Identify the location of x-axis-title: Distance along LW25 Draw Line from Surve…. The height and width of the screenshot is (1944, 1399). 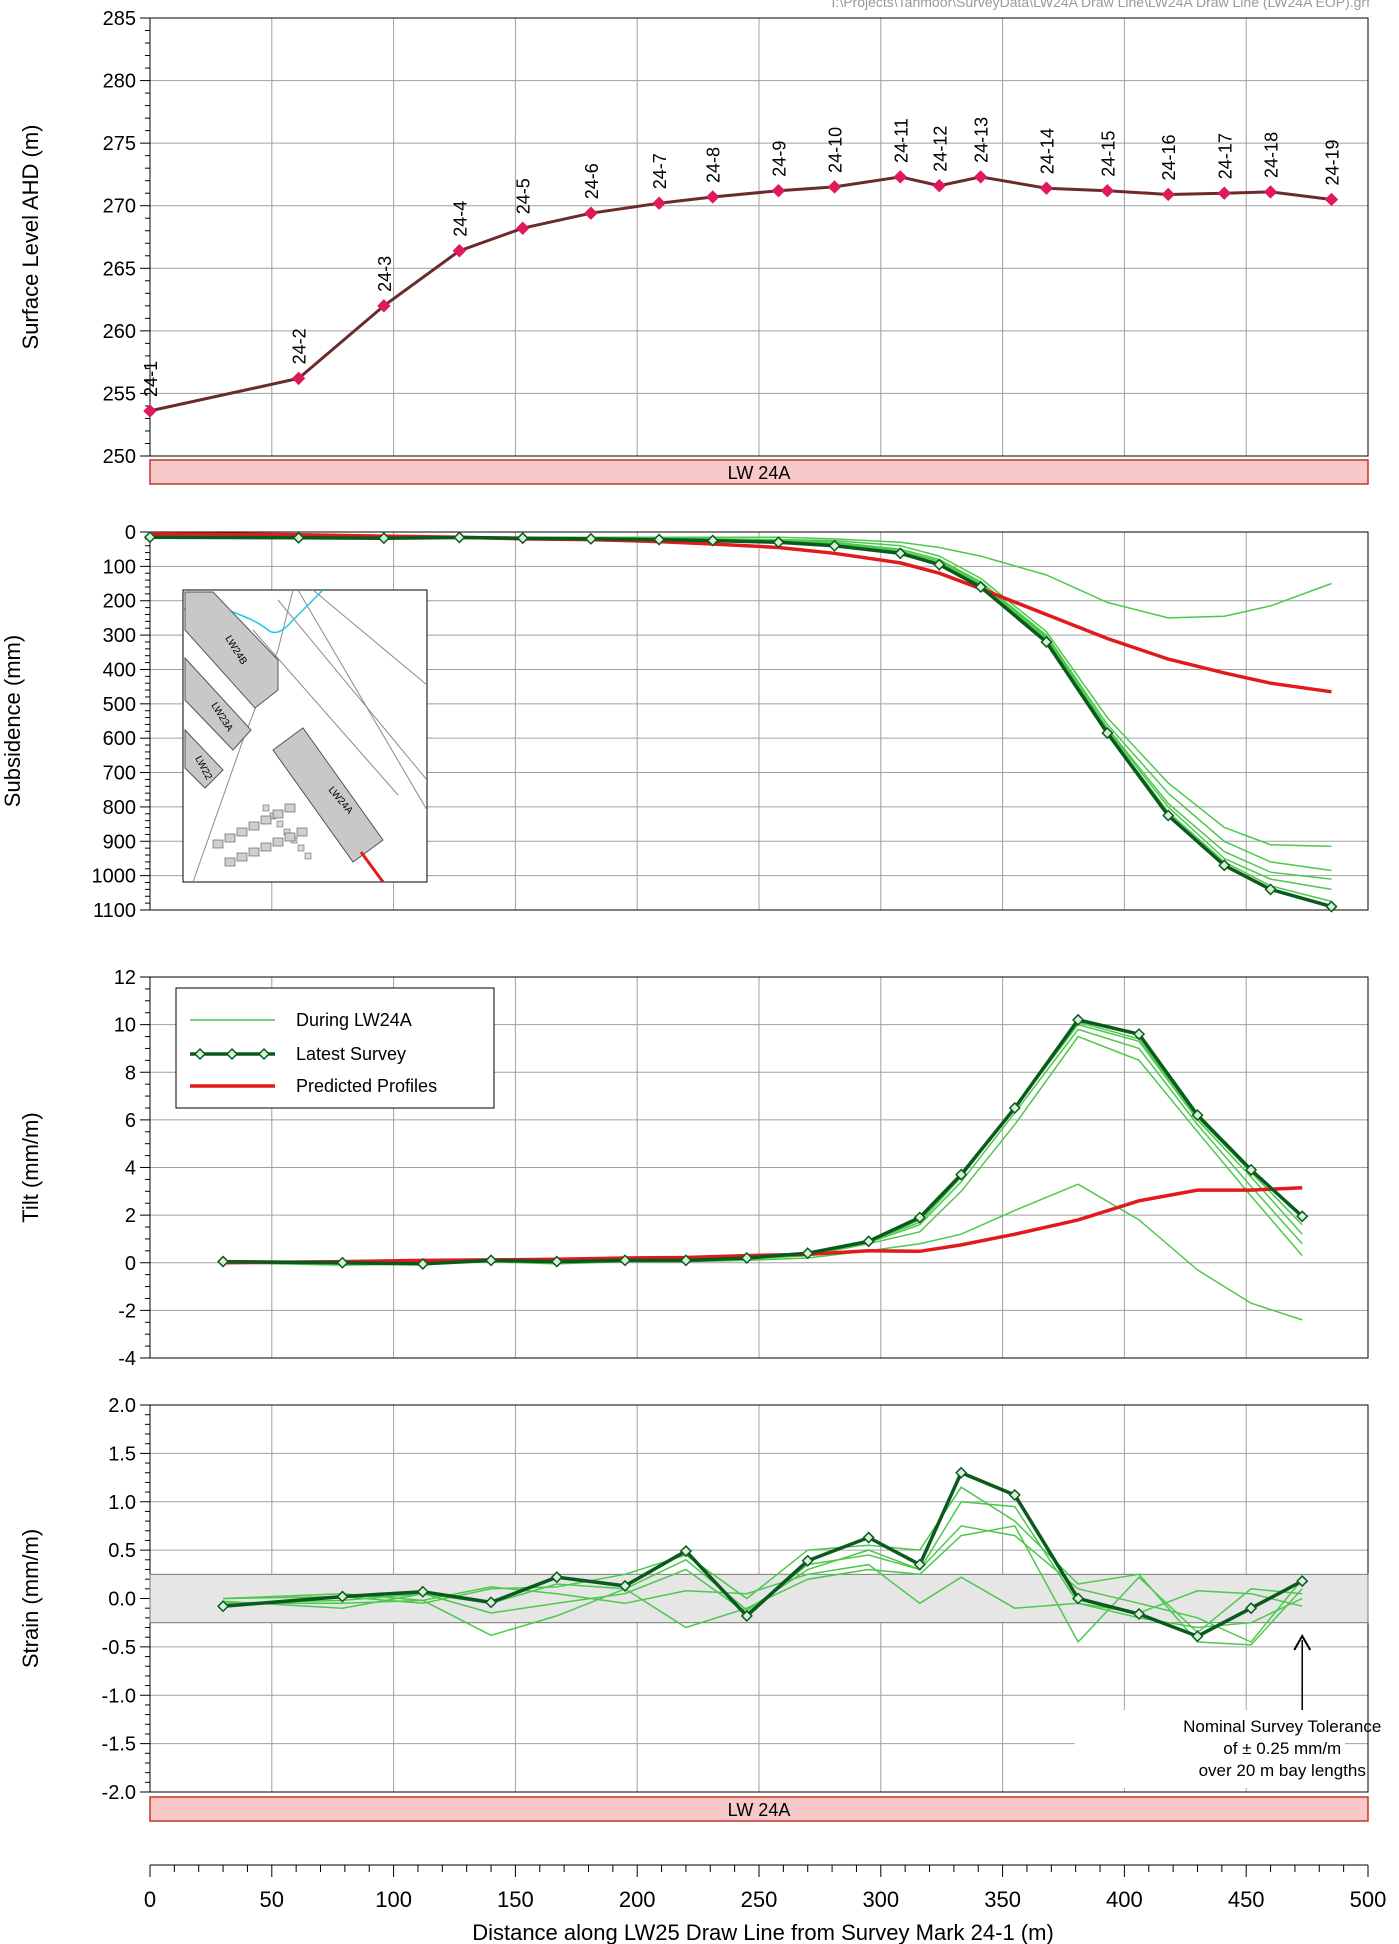
(763, 1932).